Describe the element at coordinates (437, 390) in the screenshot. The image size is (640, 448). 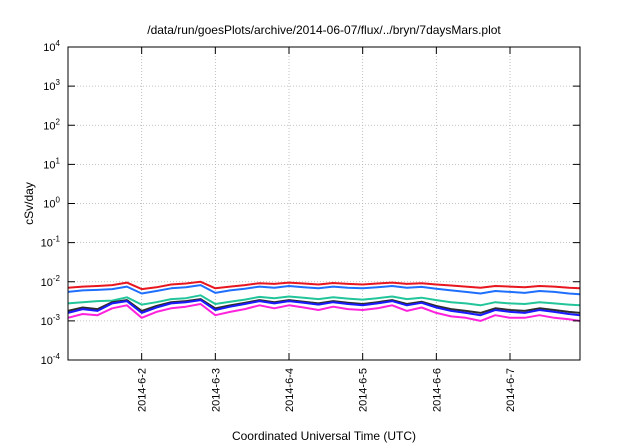
I see `x-tick-label: 2014-6-6` at that location.